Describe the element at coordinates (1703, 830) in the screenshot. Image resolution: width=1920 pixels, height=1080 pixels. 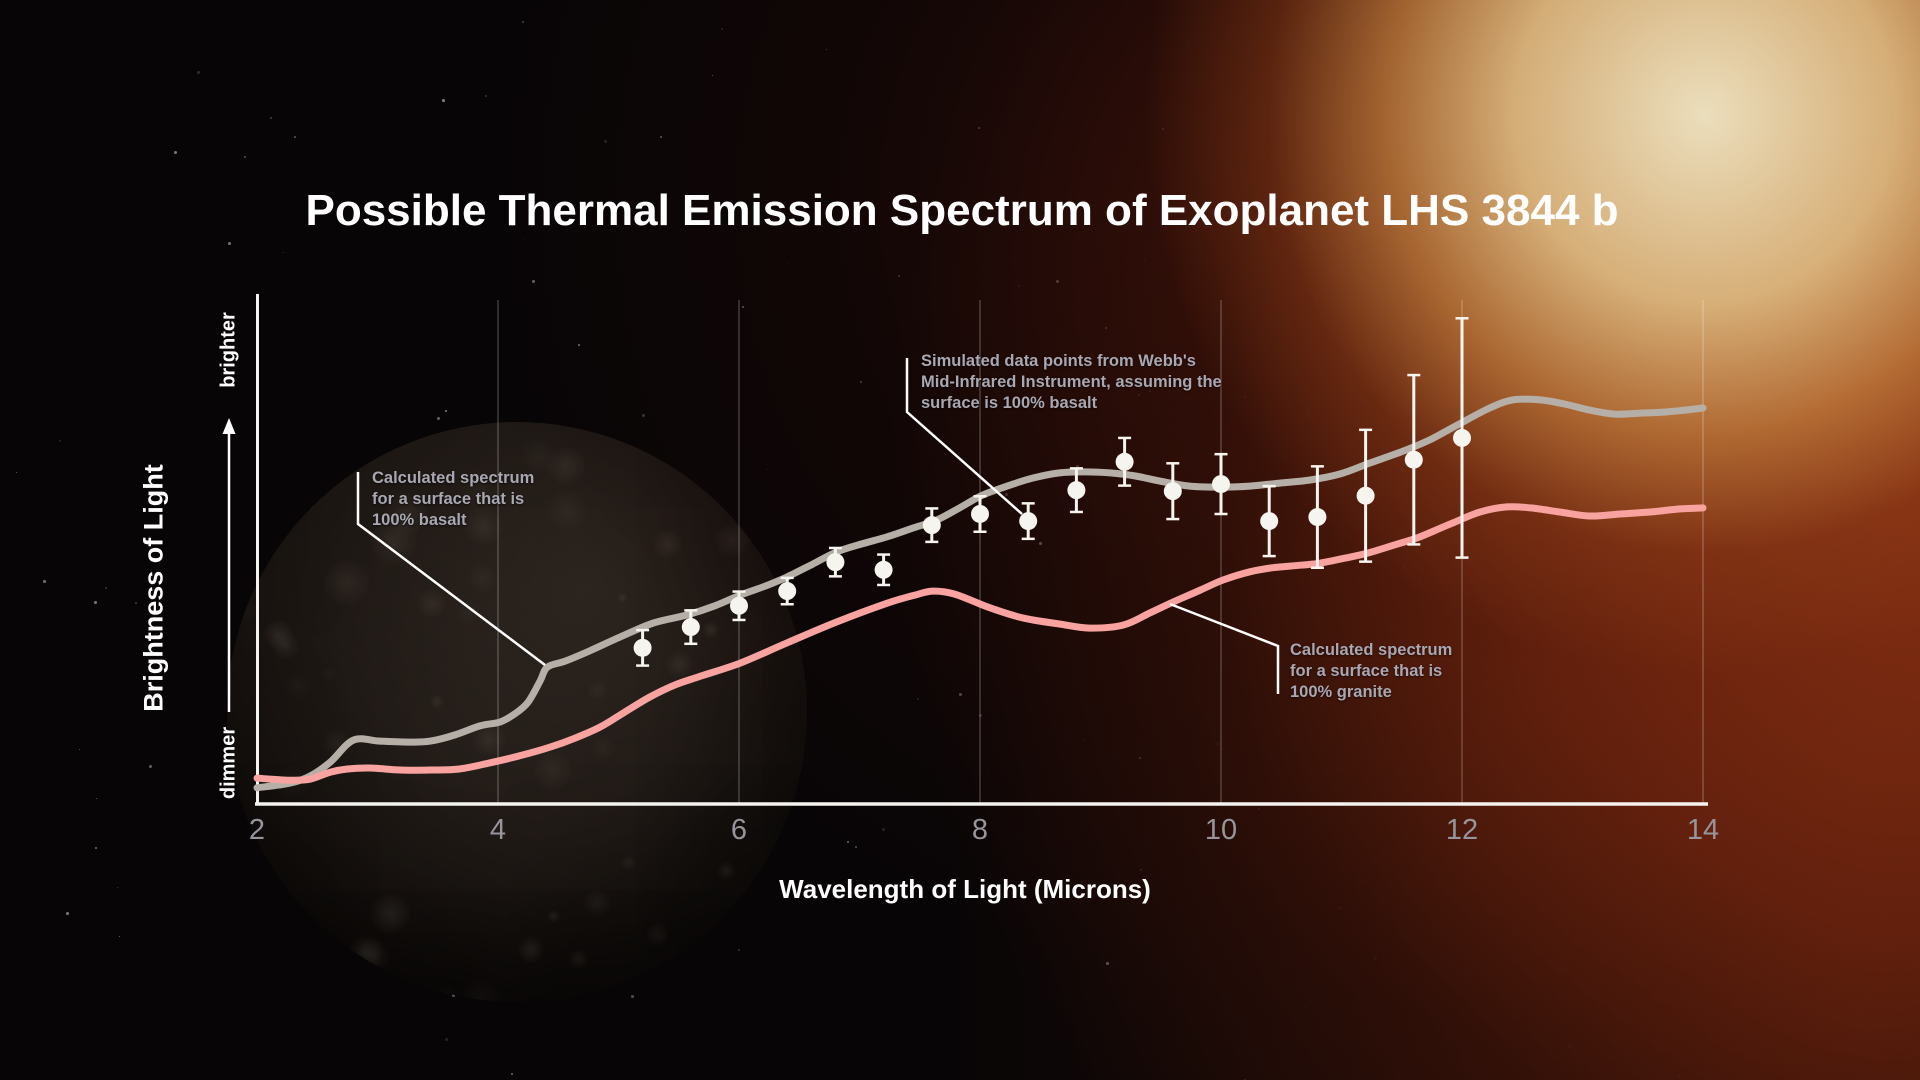
I see `x-tick-label-14: 14` at that location.